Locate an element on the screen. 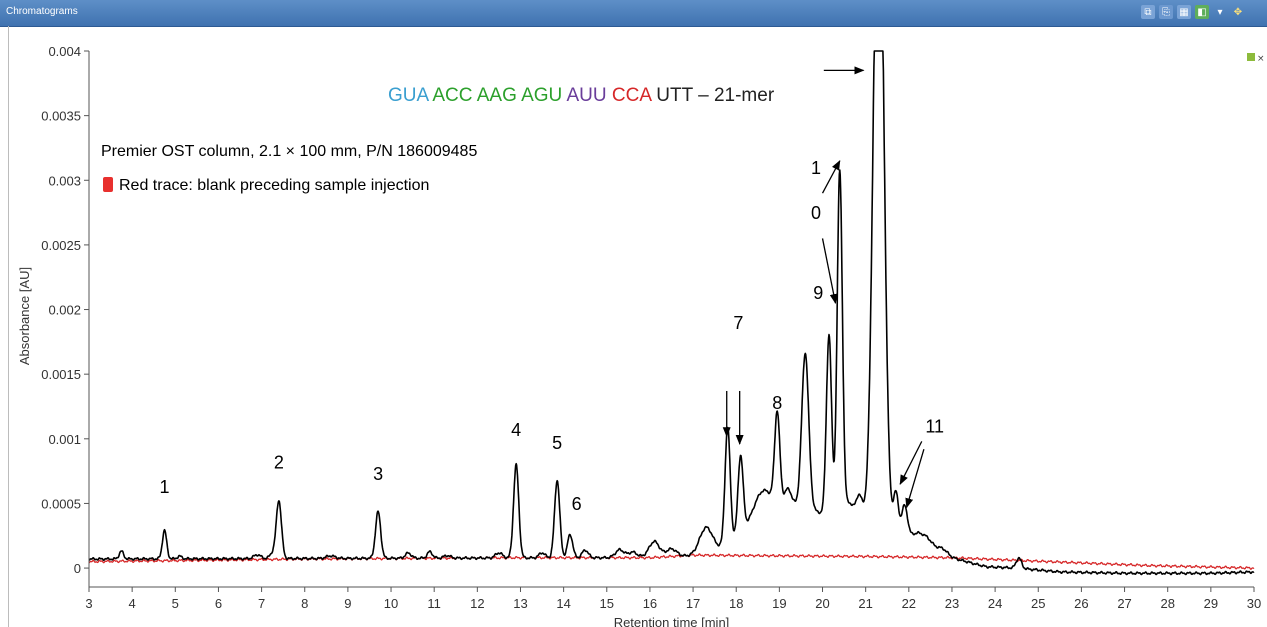 This screenshot has height=627, width=1267. x-tick-label: 9 is located at coordinates (347, 603).